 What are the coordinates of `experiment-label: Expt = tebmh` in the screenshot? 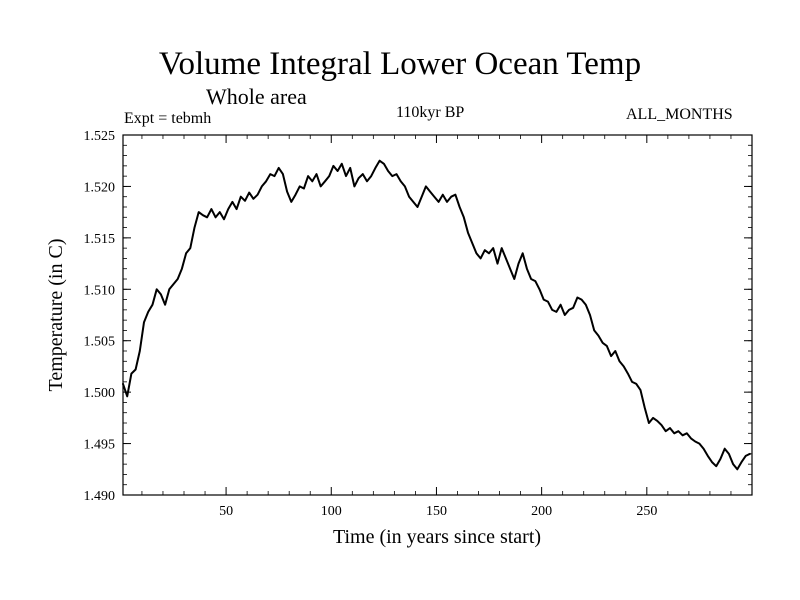 It's located at (168, 118).